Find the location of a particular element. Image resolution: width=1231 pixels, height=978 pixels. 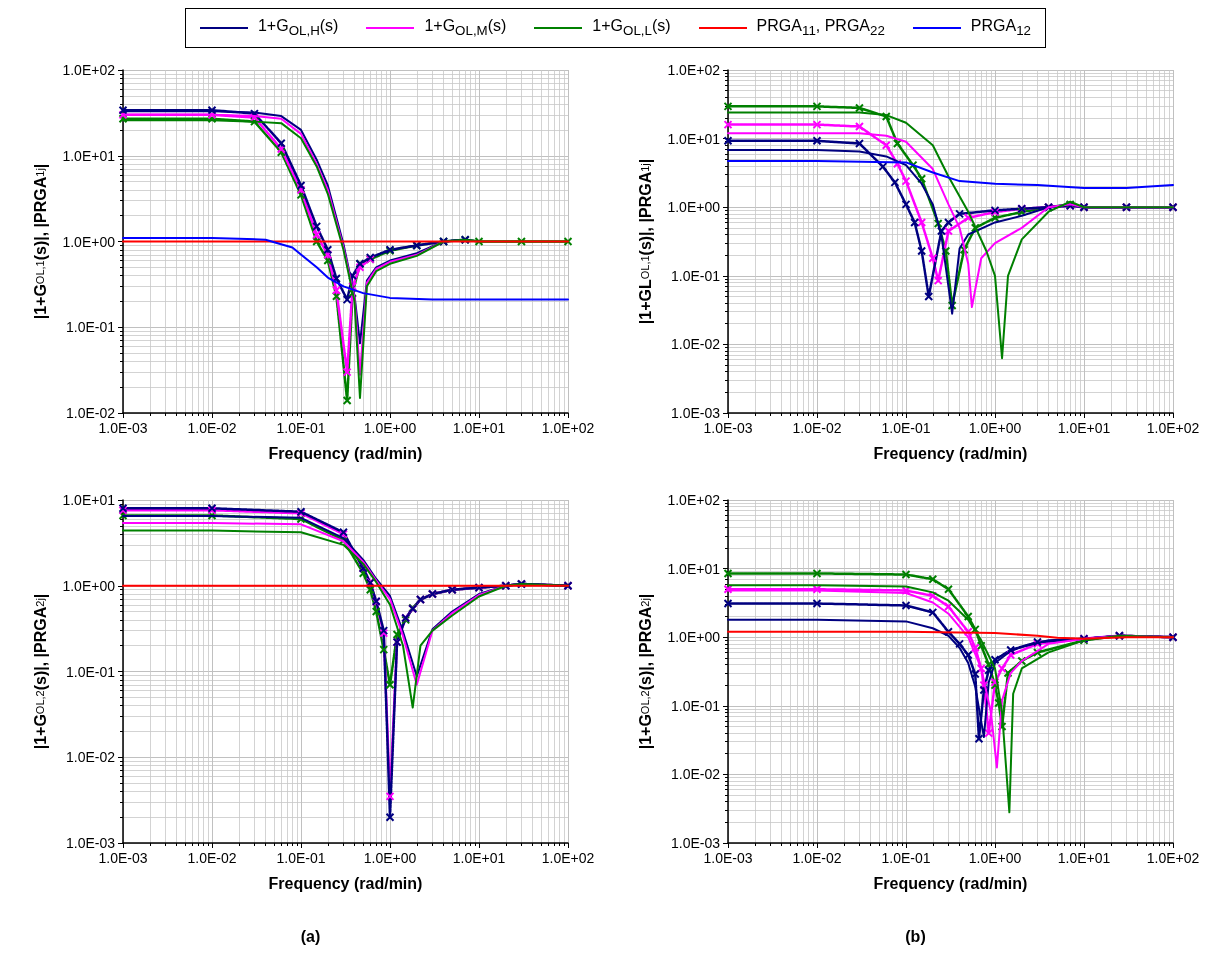

text: (b) is located at coordinates (915, 936).